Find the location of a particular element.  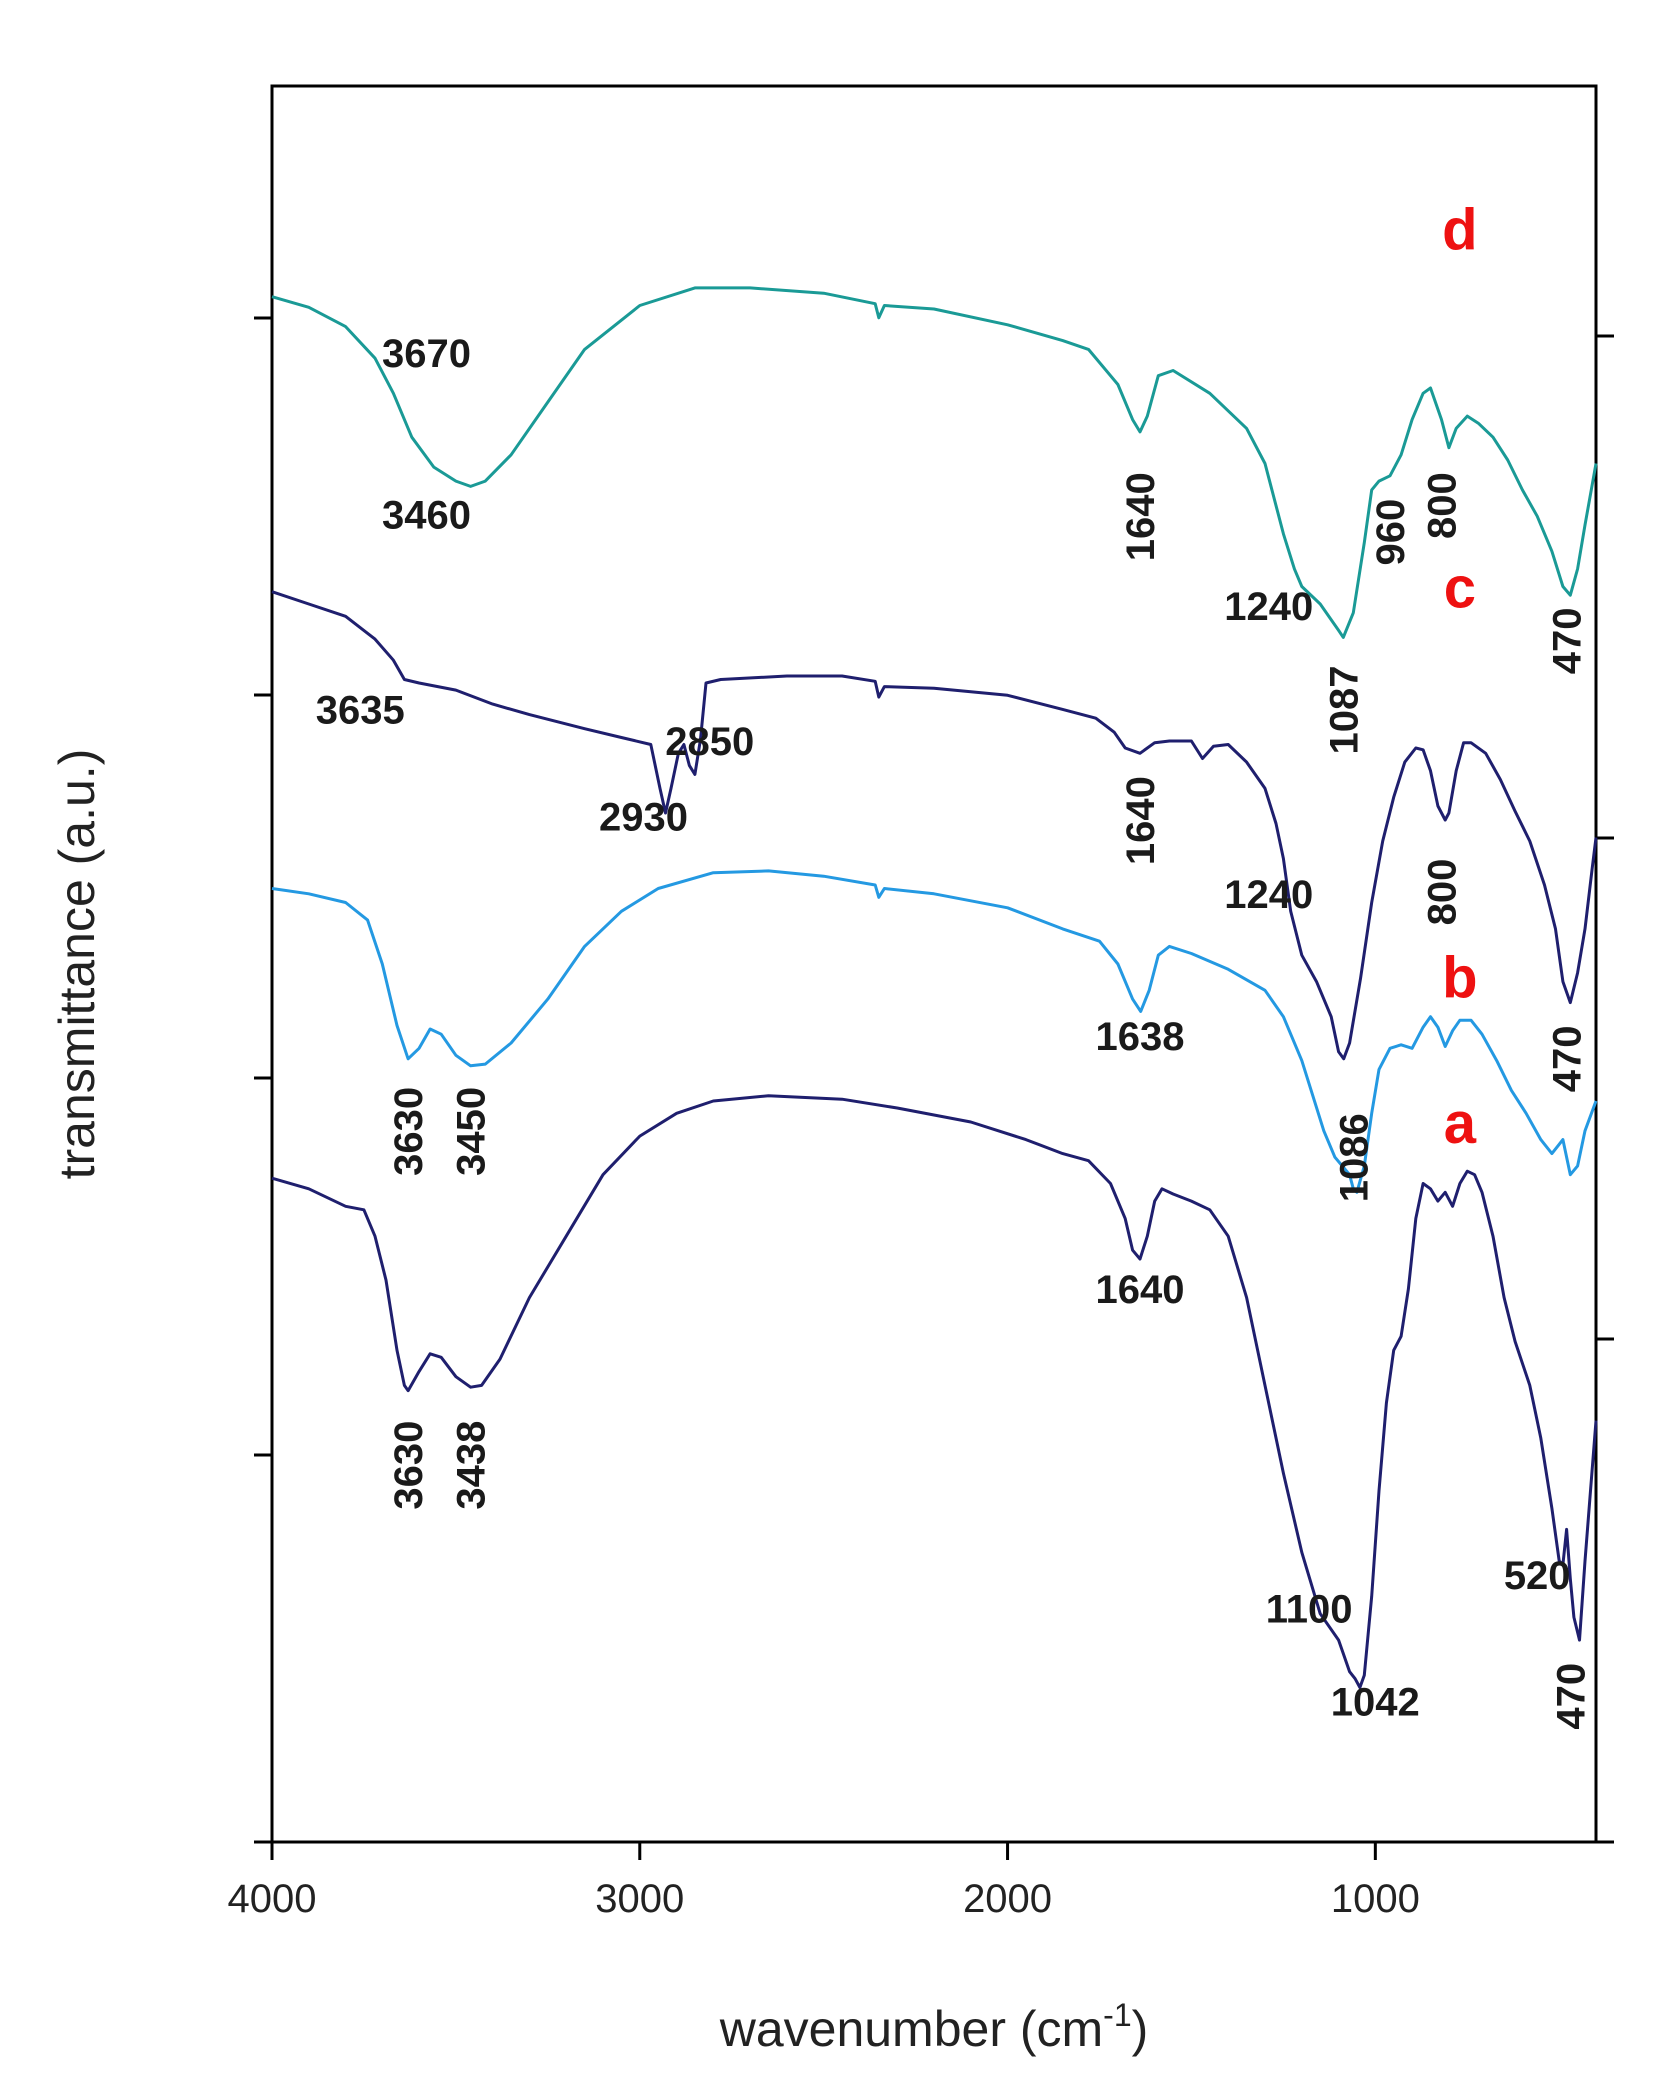

series-line-b is located at coordinates (934, 1031).